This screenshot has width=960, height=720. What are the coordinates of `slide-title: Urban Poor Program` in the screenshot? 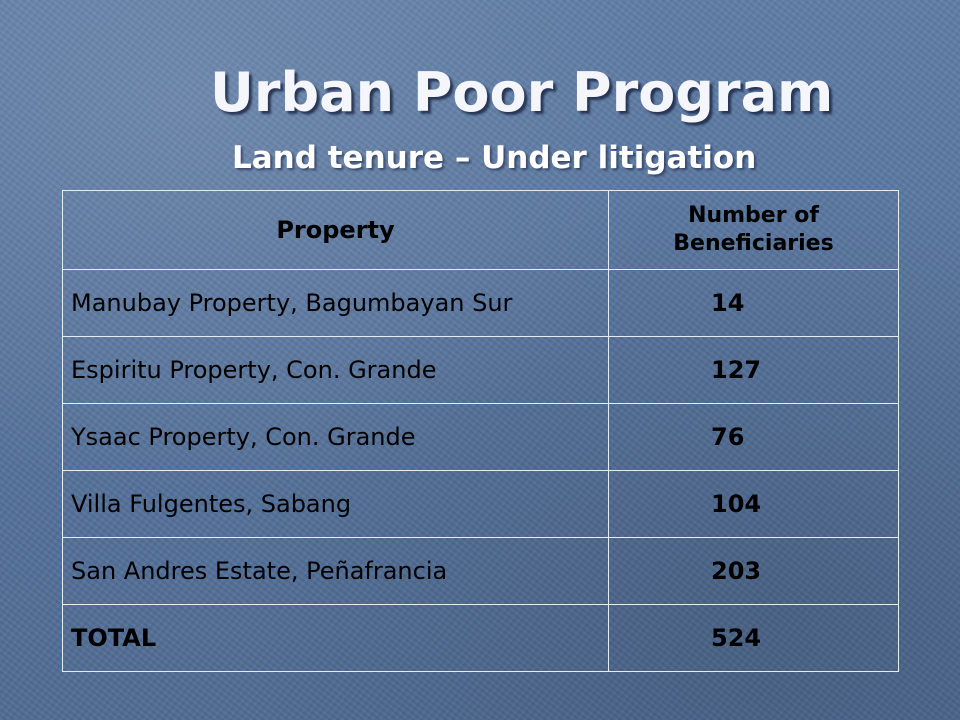 It's located at (522, 92).